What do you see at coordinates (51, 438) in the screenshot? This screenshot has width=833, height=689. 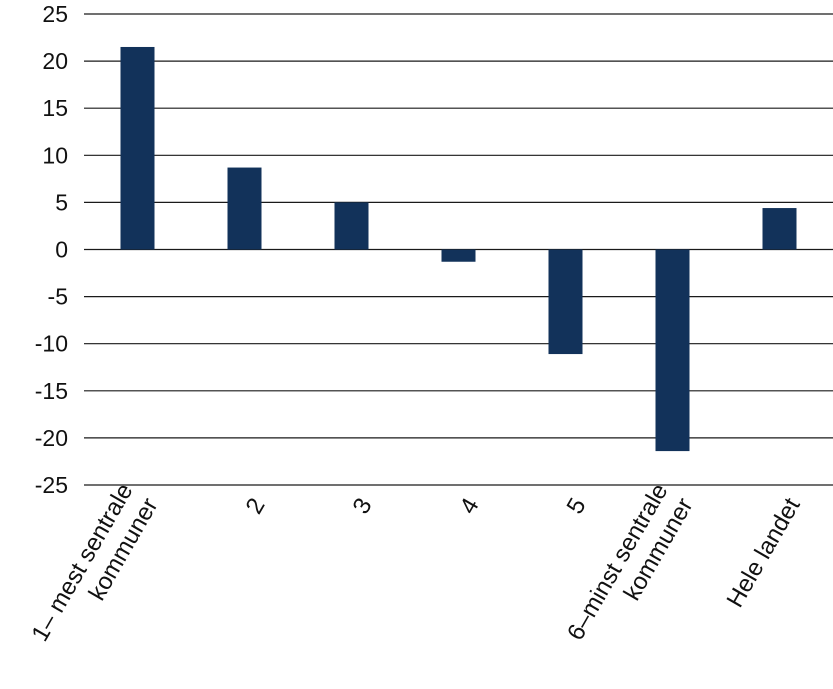 I see `y-tick-label: -20` at bounding box center [51, 438].